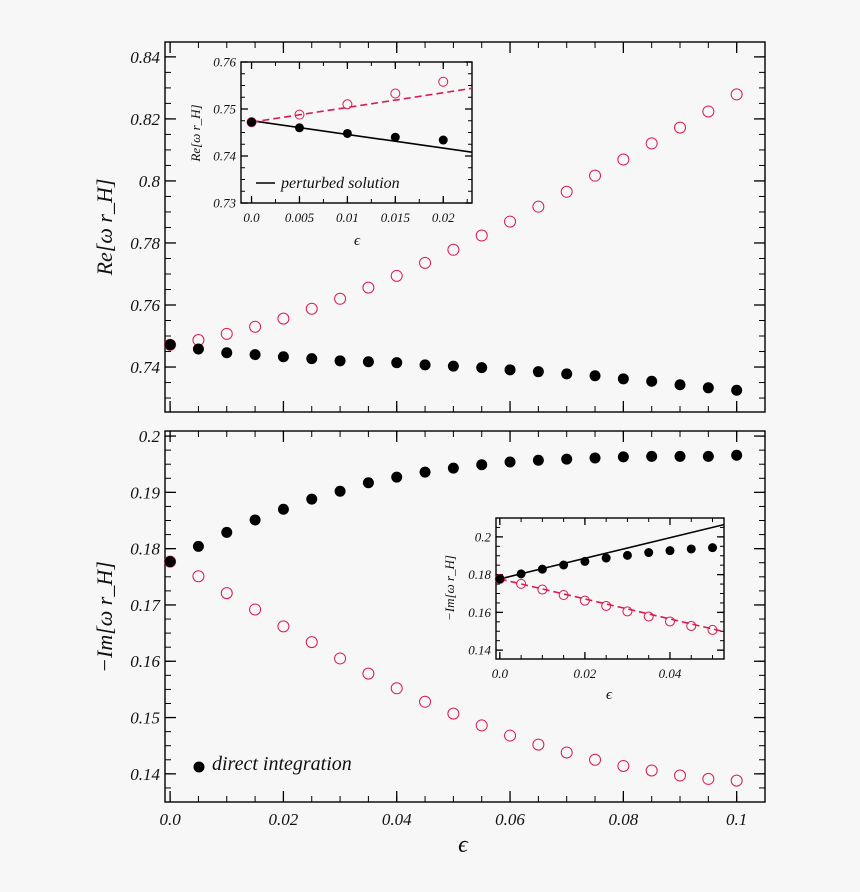 The width and height of the screenshot is (860, 892). What do you see at coordinates (483, 536) in the screenshot?
I see `y-tick-label: 0.2` at bounding box center [483, 536].